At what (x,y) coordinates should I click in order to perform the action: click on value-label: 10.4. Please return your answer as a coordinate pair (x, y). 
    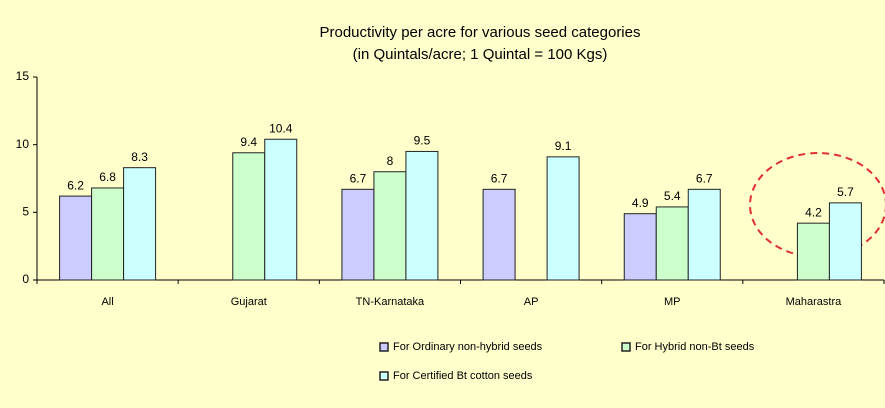
    Looking at the image, I should click on (281, 128).